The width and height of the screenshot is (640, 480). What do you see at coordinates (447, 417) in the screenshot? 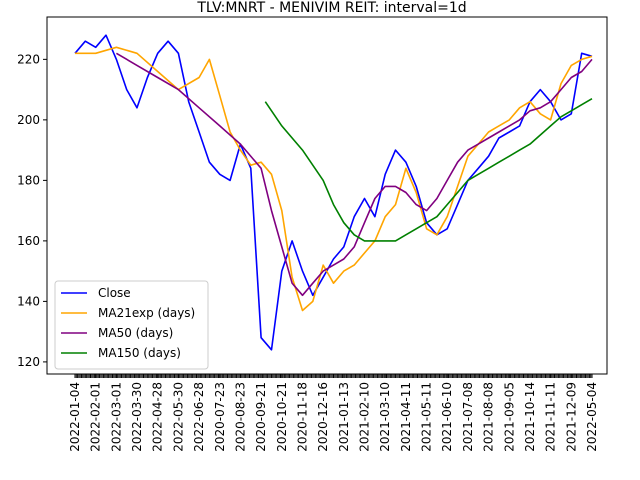
I see `x-tick-label: 2021-06-10` at bounding box center [447, 417].